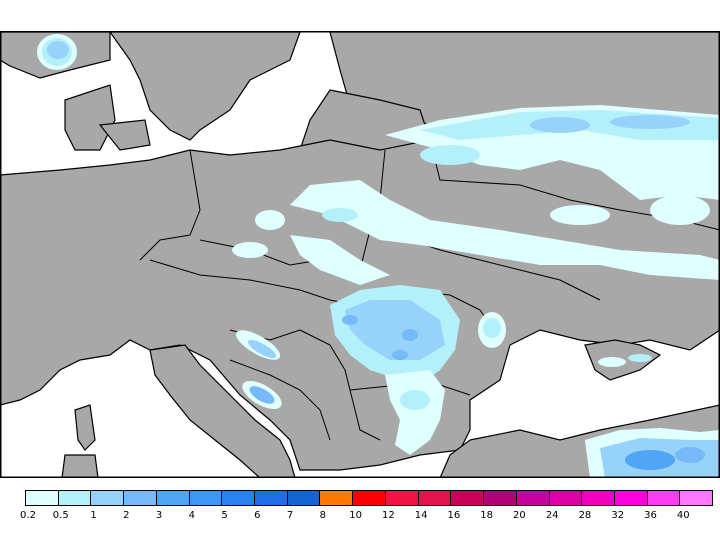 This screenshot has height=540, width=720. Describe the element at coordinates (683, 515) in the screenshot. I see `legend-label: 40` at that location.